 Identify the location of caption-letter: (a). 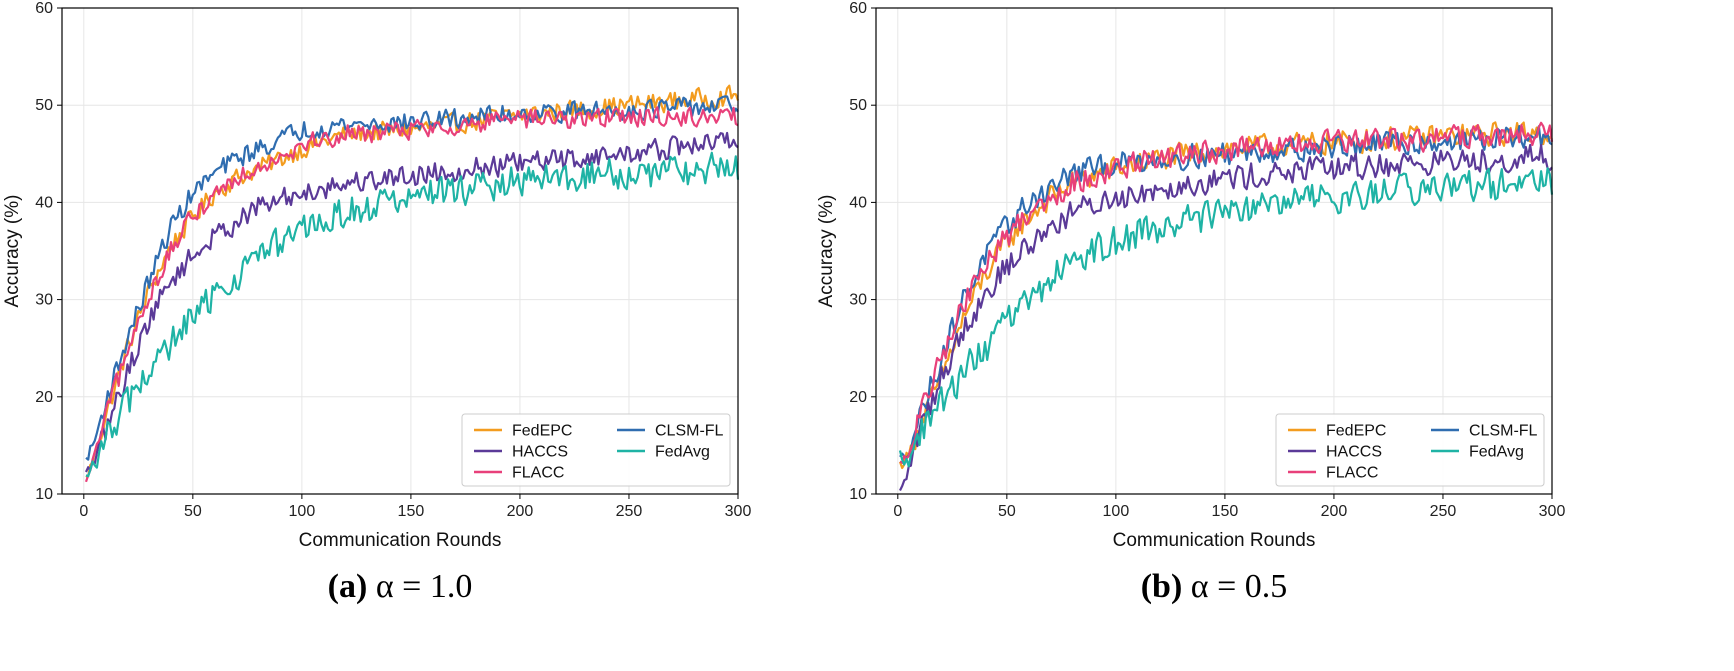
(348, 586).